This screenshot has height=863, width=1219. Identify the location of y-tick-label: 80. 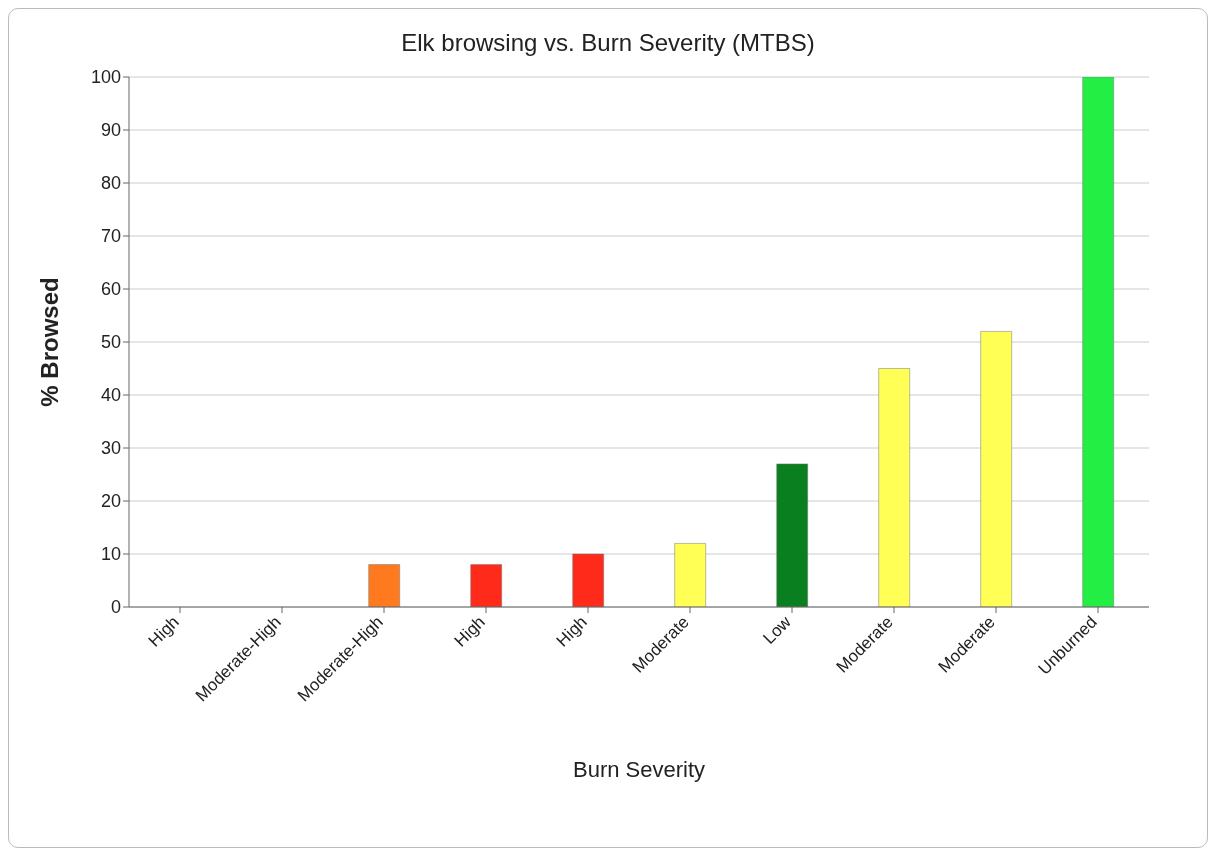
(110, 183).